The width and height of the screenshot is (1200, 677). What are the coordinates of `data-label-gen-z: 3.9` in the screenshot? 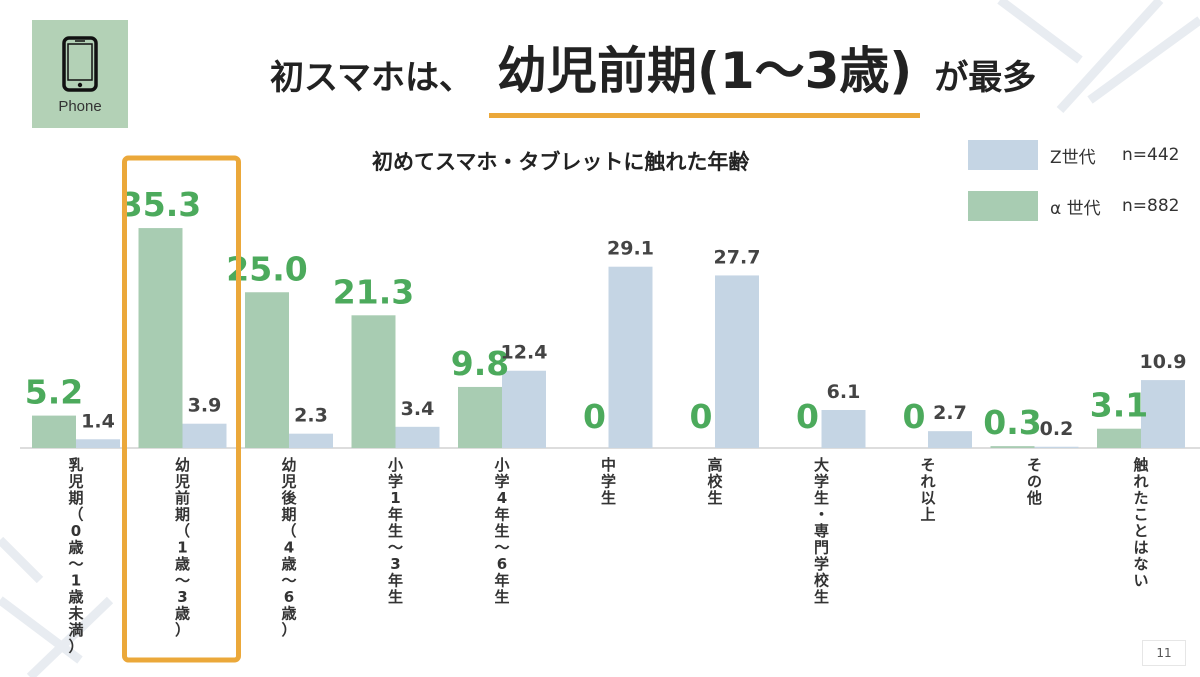 It's located at (205, 406).